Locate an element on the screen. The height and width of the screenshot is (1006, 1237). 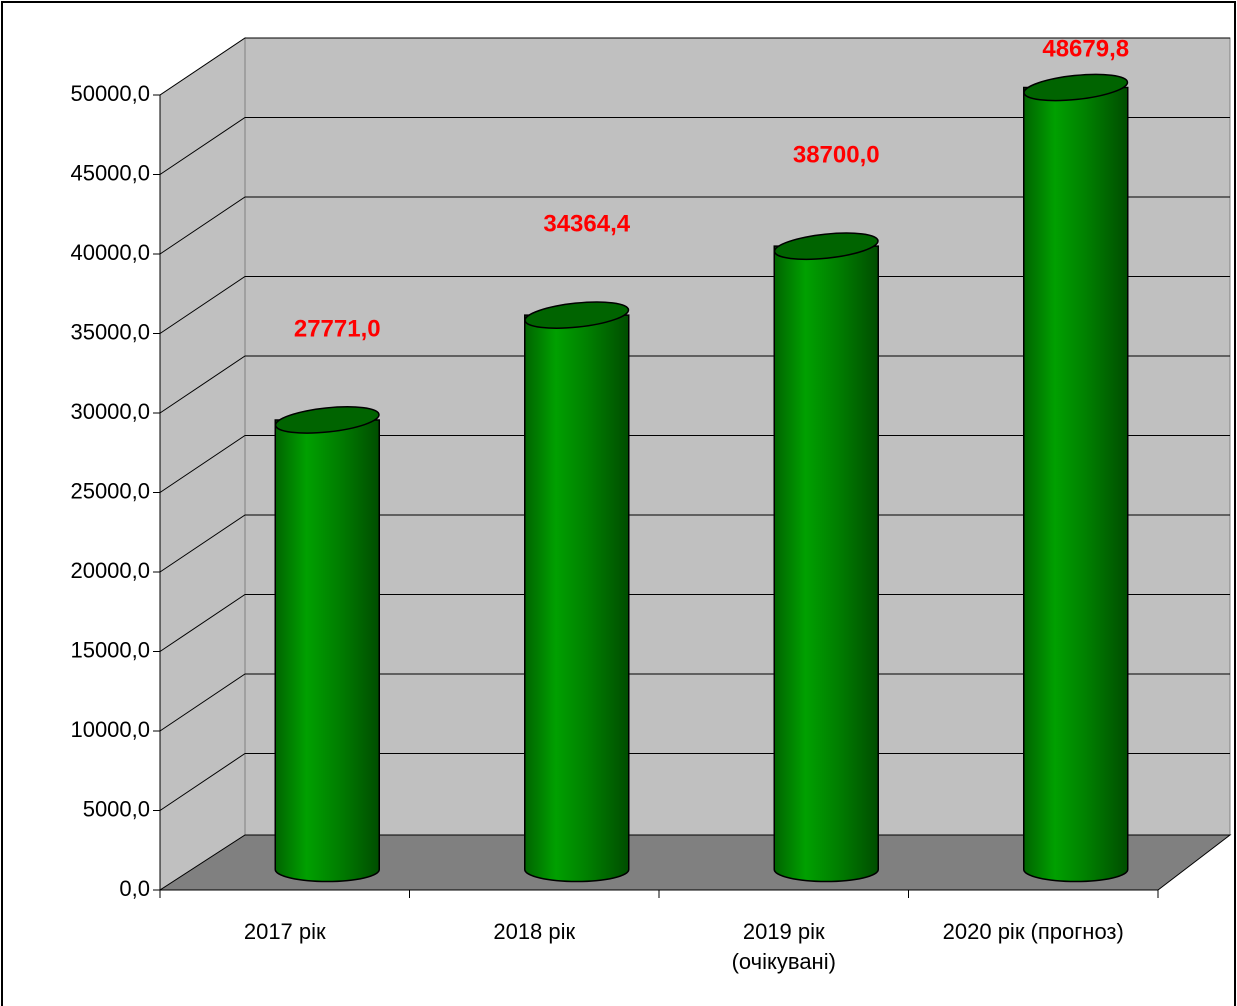
value-label: 38700,0 is located at coordinates (836, 155).